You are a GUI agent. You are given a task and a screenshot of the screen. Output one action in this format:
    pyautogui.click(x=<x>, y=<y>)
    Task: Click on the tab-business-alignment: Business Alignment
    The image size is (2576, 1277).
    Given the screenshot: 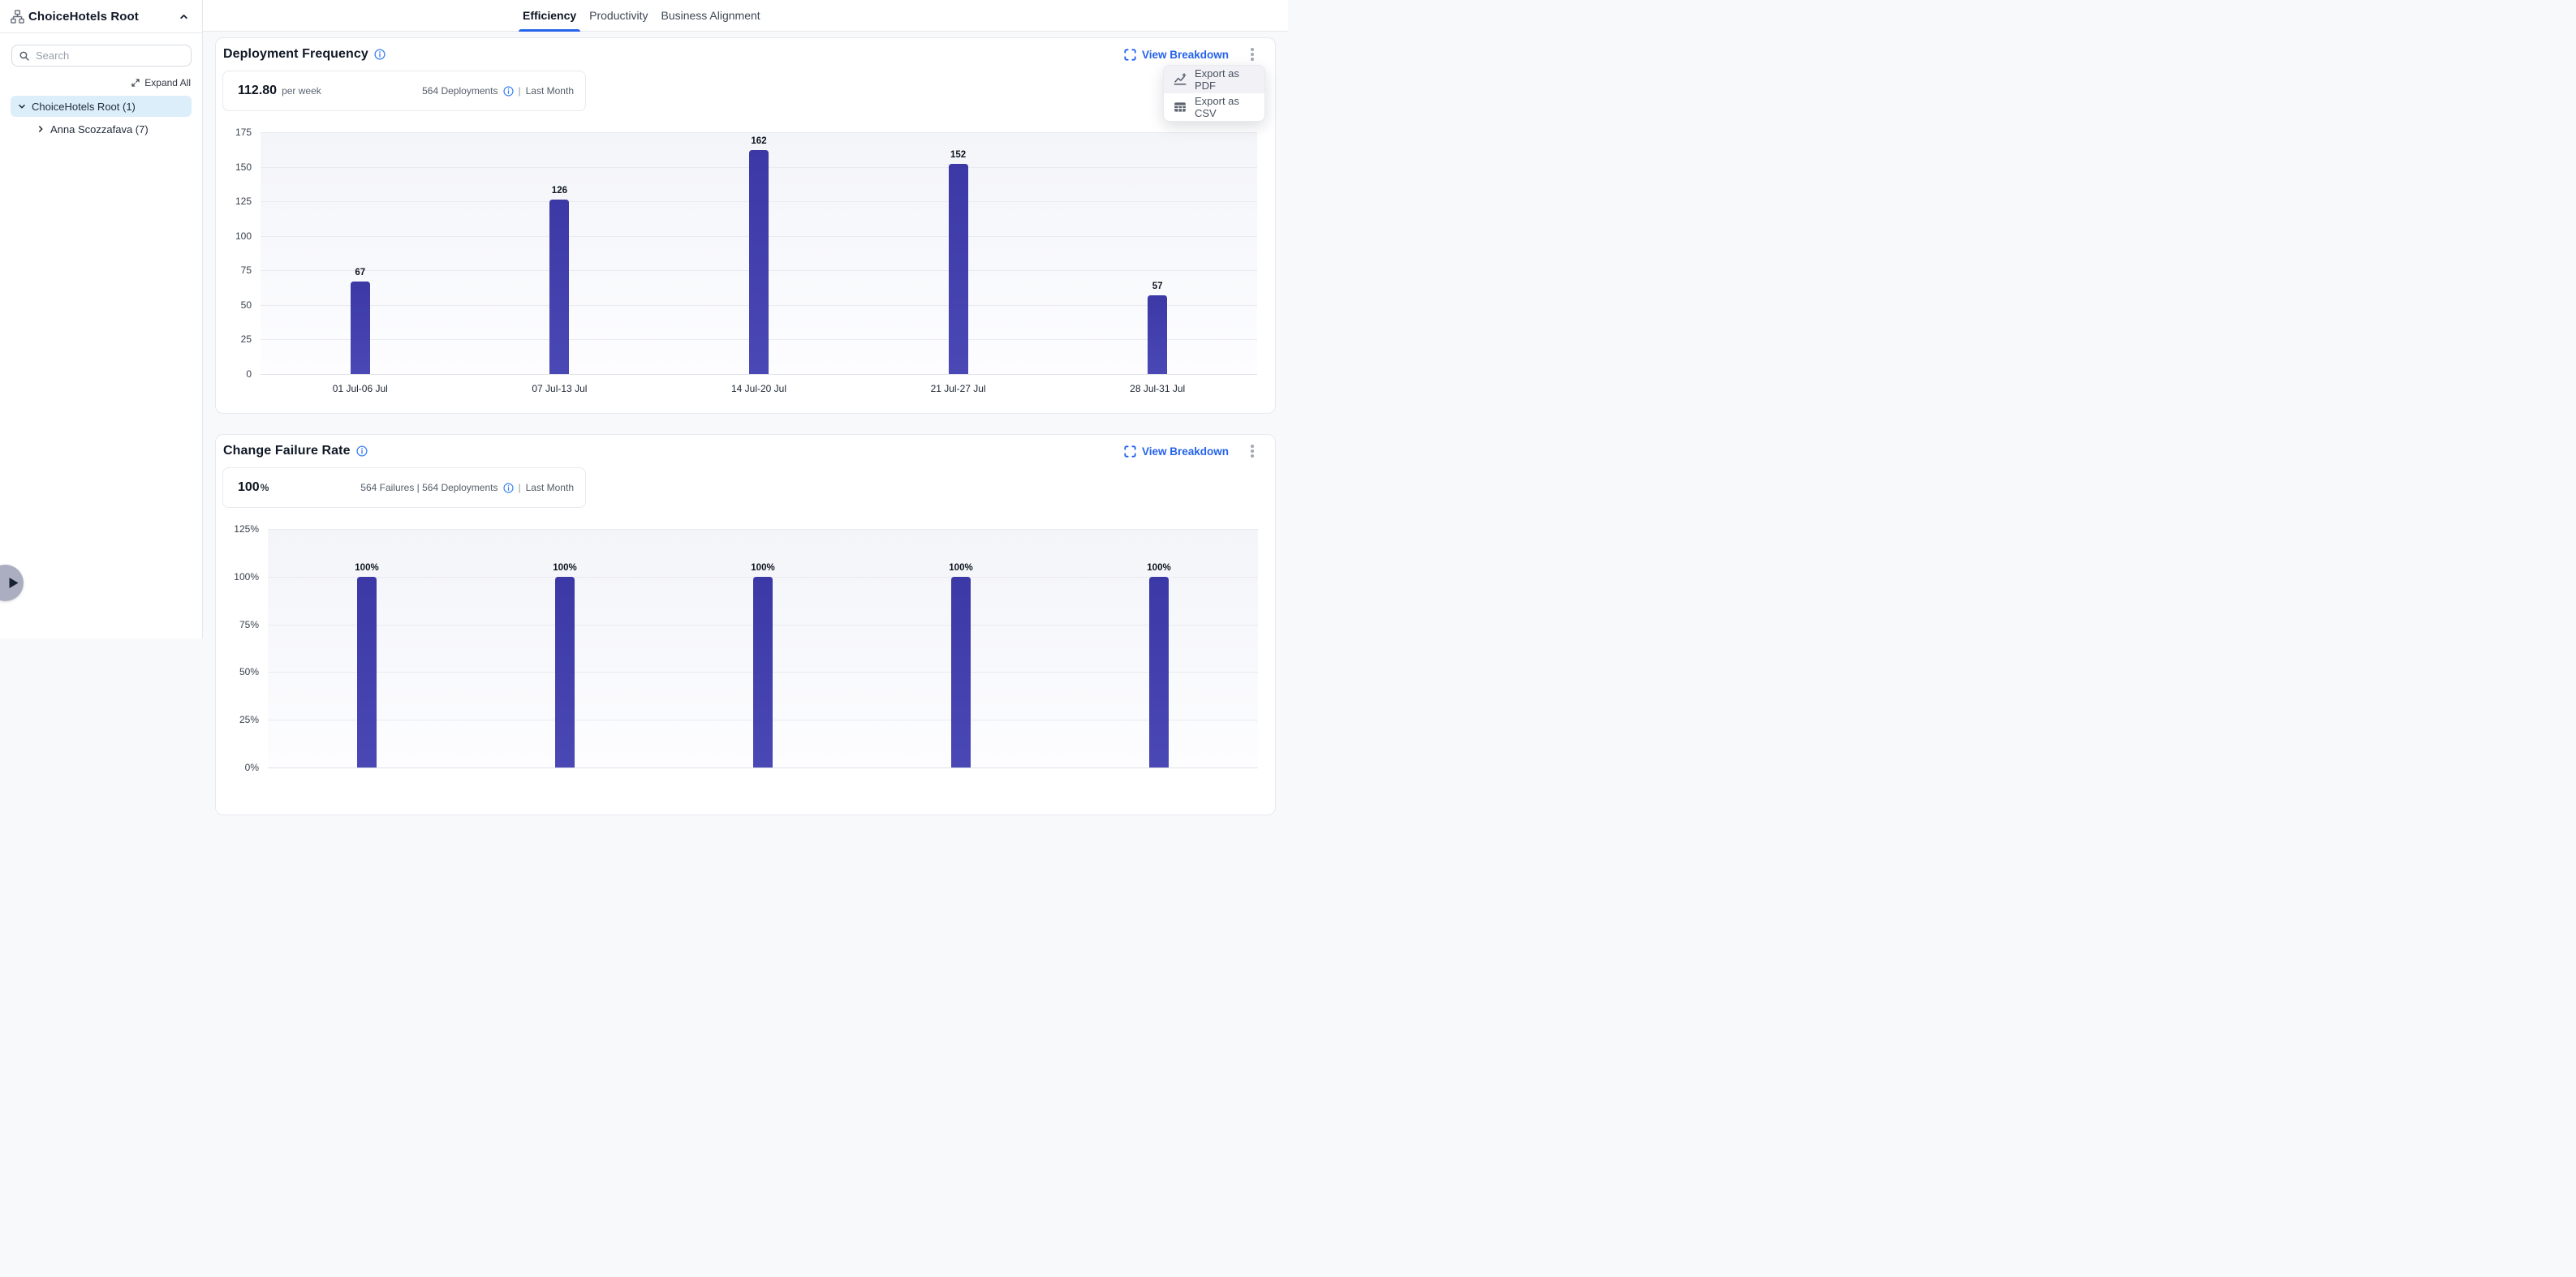 What is the action you would take?
    pyautogui.click(x=710, y=15)
    